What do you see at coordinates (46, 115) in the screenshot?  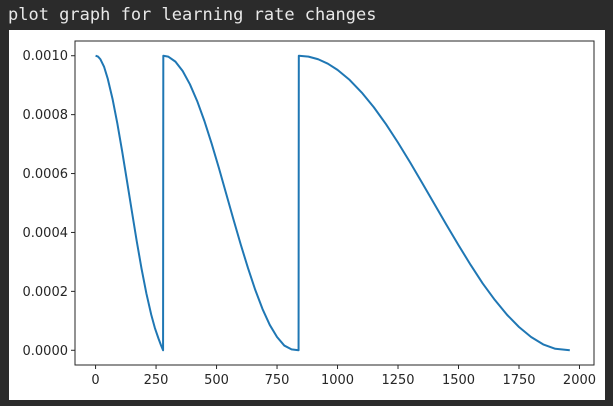 I see `y-tick-label: 0.0008` at bounding box center [46, 115].